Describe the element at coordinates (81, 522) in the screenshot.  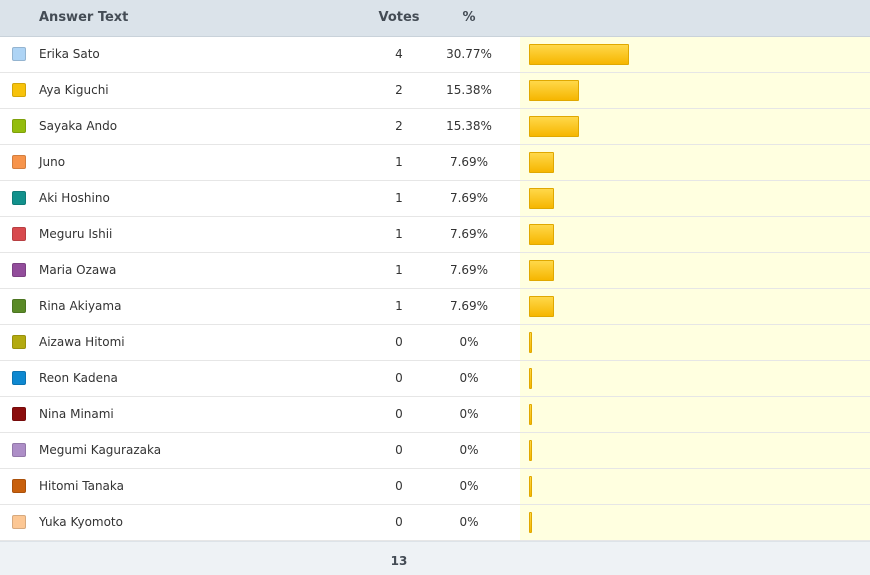
I see `answer-label: Yuka Kyomoto` at that location.